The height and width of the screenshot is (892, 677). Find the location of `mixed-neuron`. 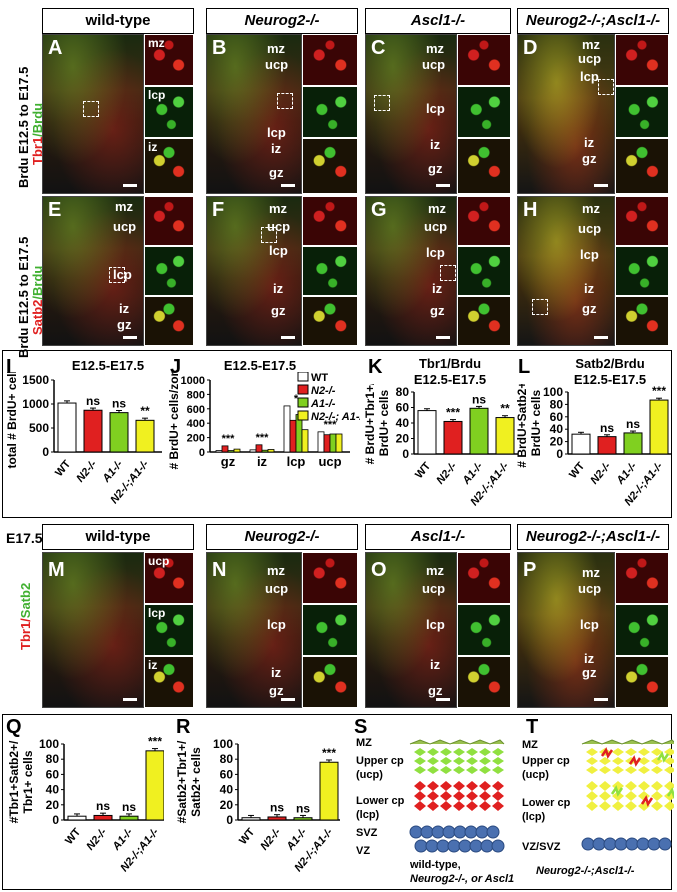

mixed-neuron is located at coordinates (663, 757).